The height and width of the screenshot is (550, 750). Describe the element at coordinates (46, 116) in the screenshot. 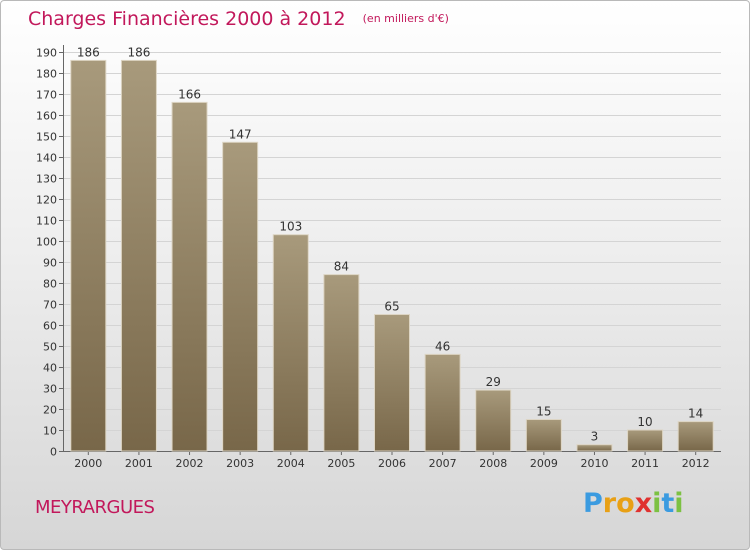

I see `y-tick-label: 160` at that location.